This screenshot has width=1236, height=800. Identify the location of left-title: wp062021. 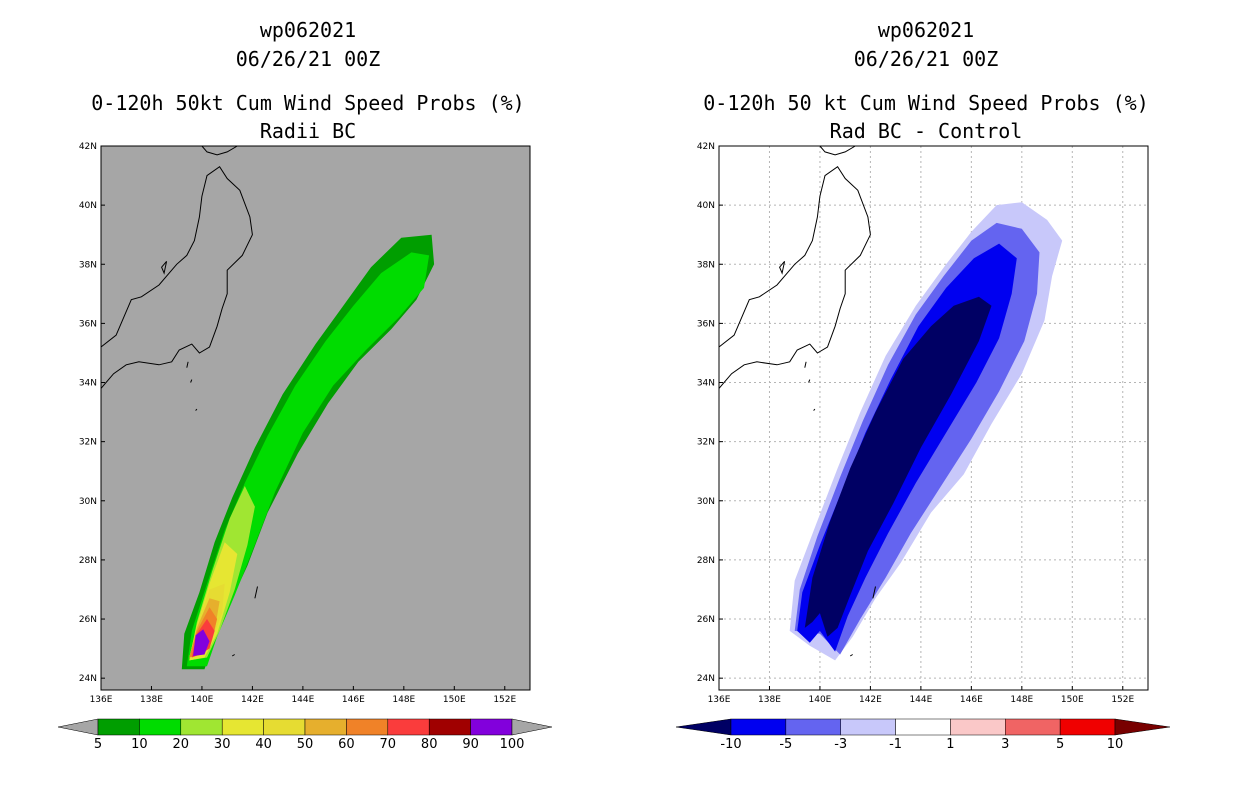
(308, 30).